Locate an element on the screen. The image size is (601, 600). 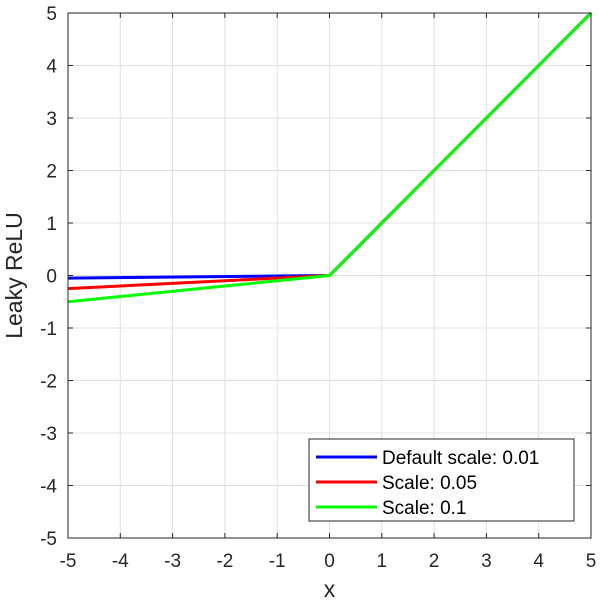
x-tick-label: 4 is located at coordinates (538, 561).